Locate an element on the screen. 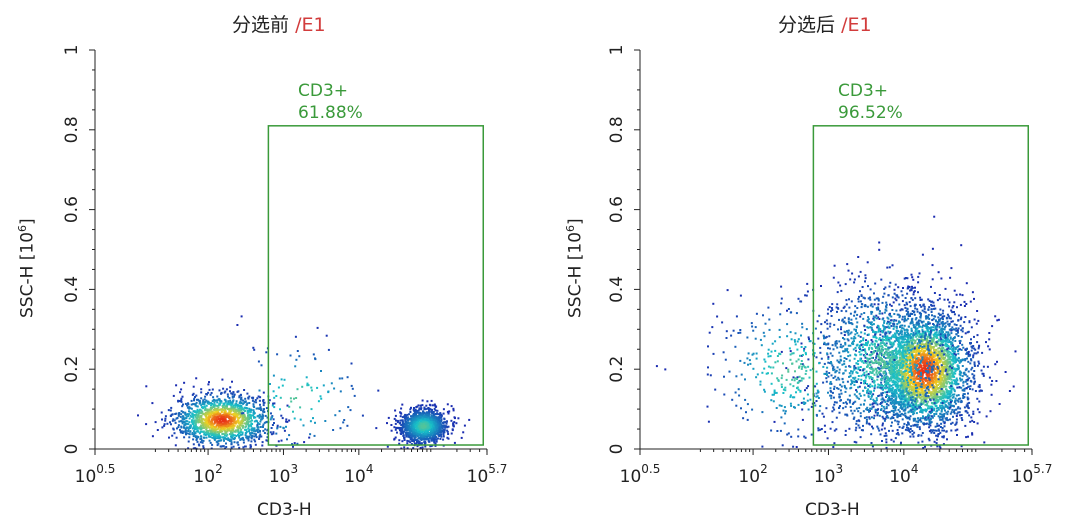 The image size is (1073, 531). title-tag: E1 is located at coordinates (313, 25).